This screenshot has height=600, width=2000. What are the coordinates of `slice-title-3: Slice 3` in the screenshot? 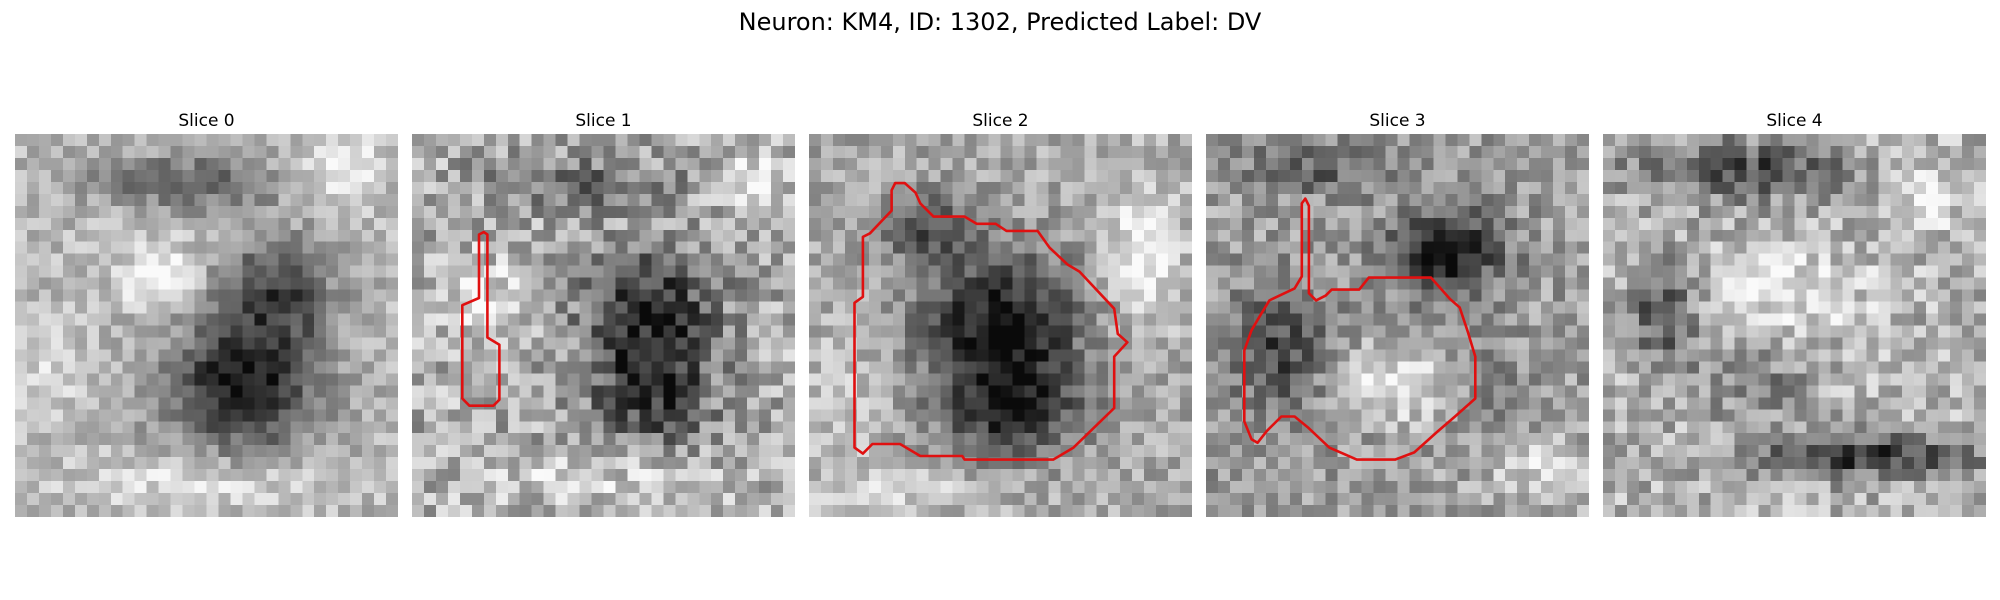 It's located at (1397, 121).